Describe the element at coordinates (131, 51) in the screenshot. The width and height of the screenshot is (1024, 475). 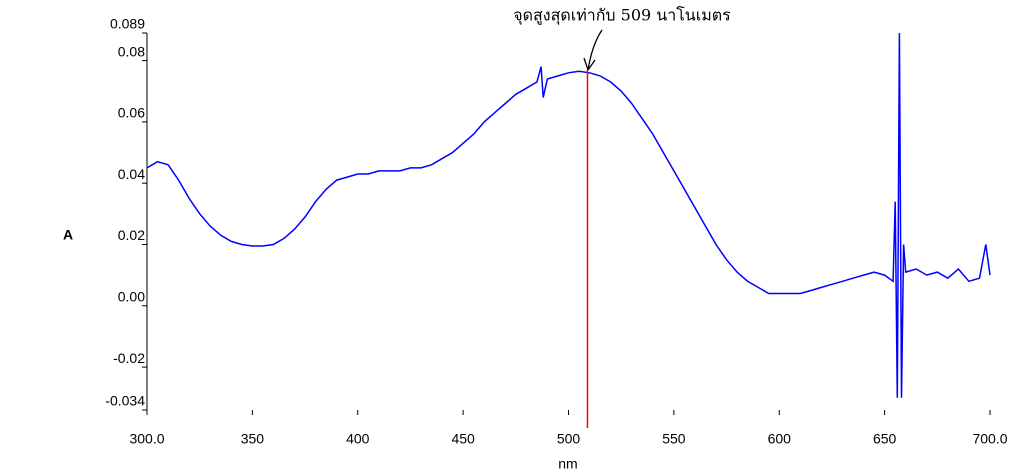
I see `y-tick-label: 0.08` at that location.